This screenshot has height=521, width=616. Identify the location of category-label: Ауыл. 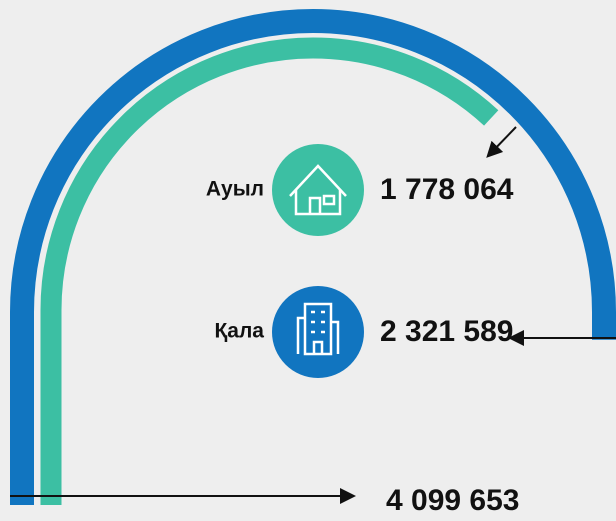
(235, 189).